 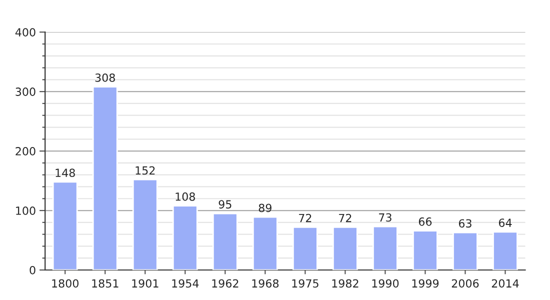 What do you see at coordinates (185, 196) in the screenshot?
I see `data-label: 108` at bounding box center [185, 196].